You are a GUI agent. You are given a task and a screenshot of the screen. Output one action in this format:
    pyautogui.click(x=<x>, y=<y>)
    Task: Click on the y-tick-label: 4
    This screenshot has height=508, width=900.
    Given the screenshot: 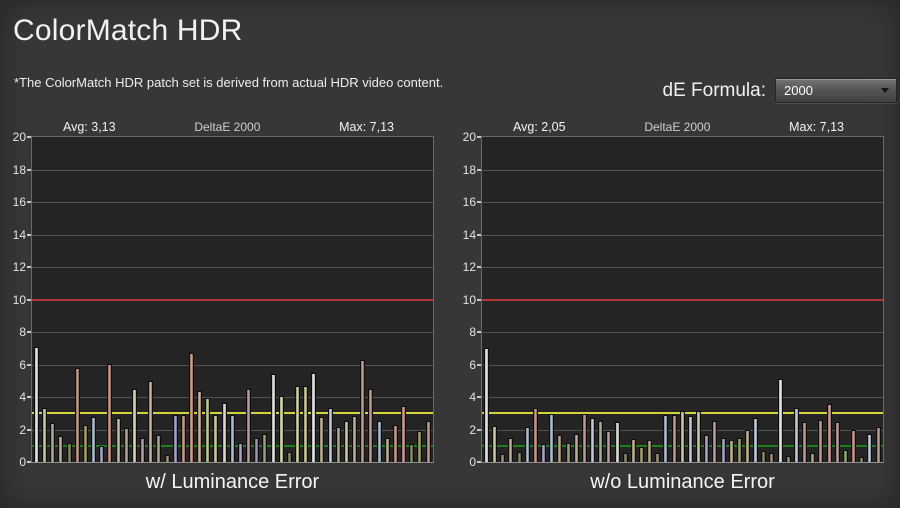 What is the action you would take?
    pyautogui.click(x=25, y=397)
    